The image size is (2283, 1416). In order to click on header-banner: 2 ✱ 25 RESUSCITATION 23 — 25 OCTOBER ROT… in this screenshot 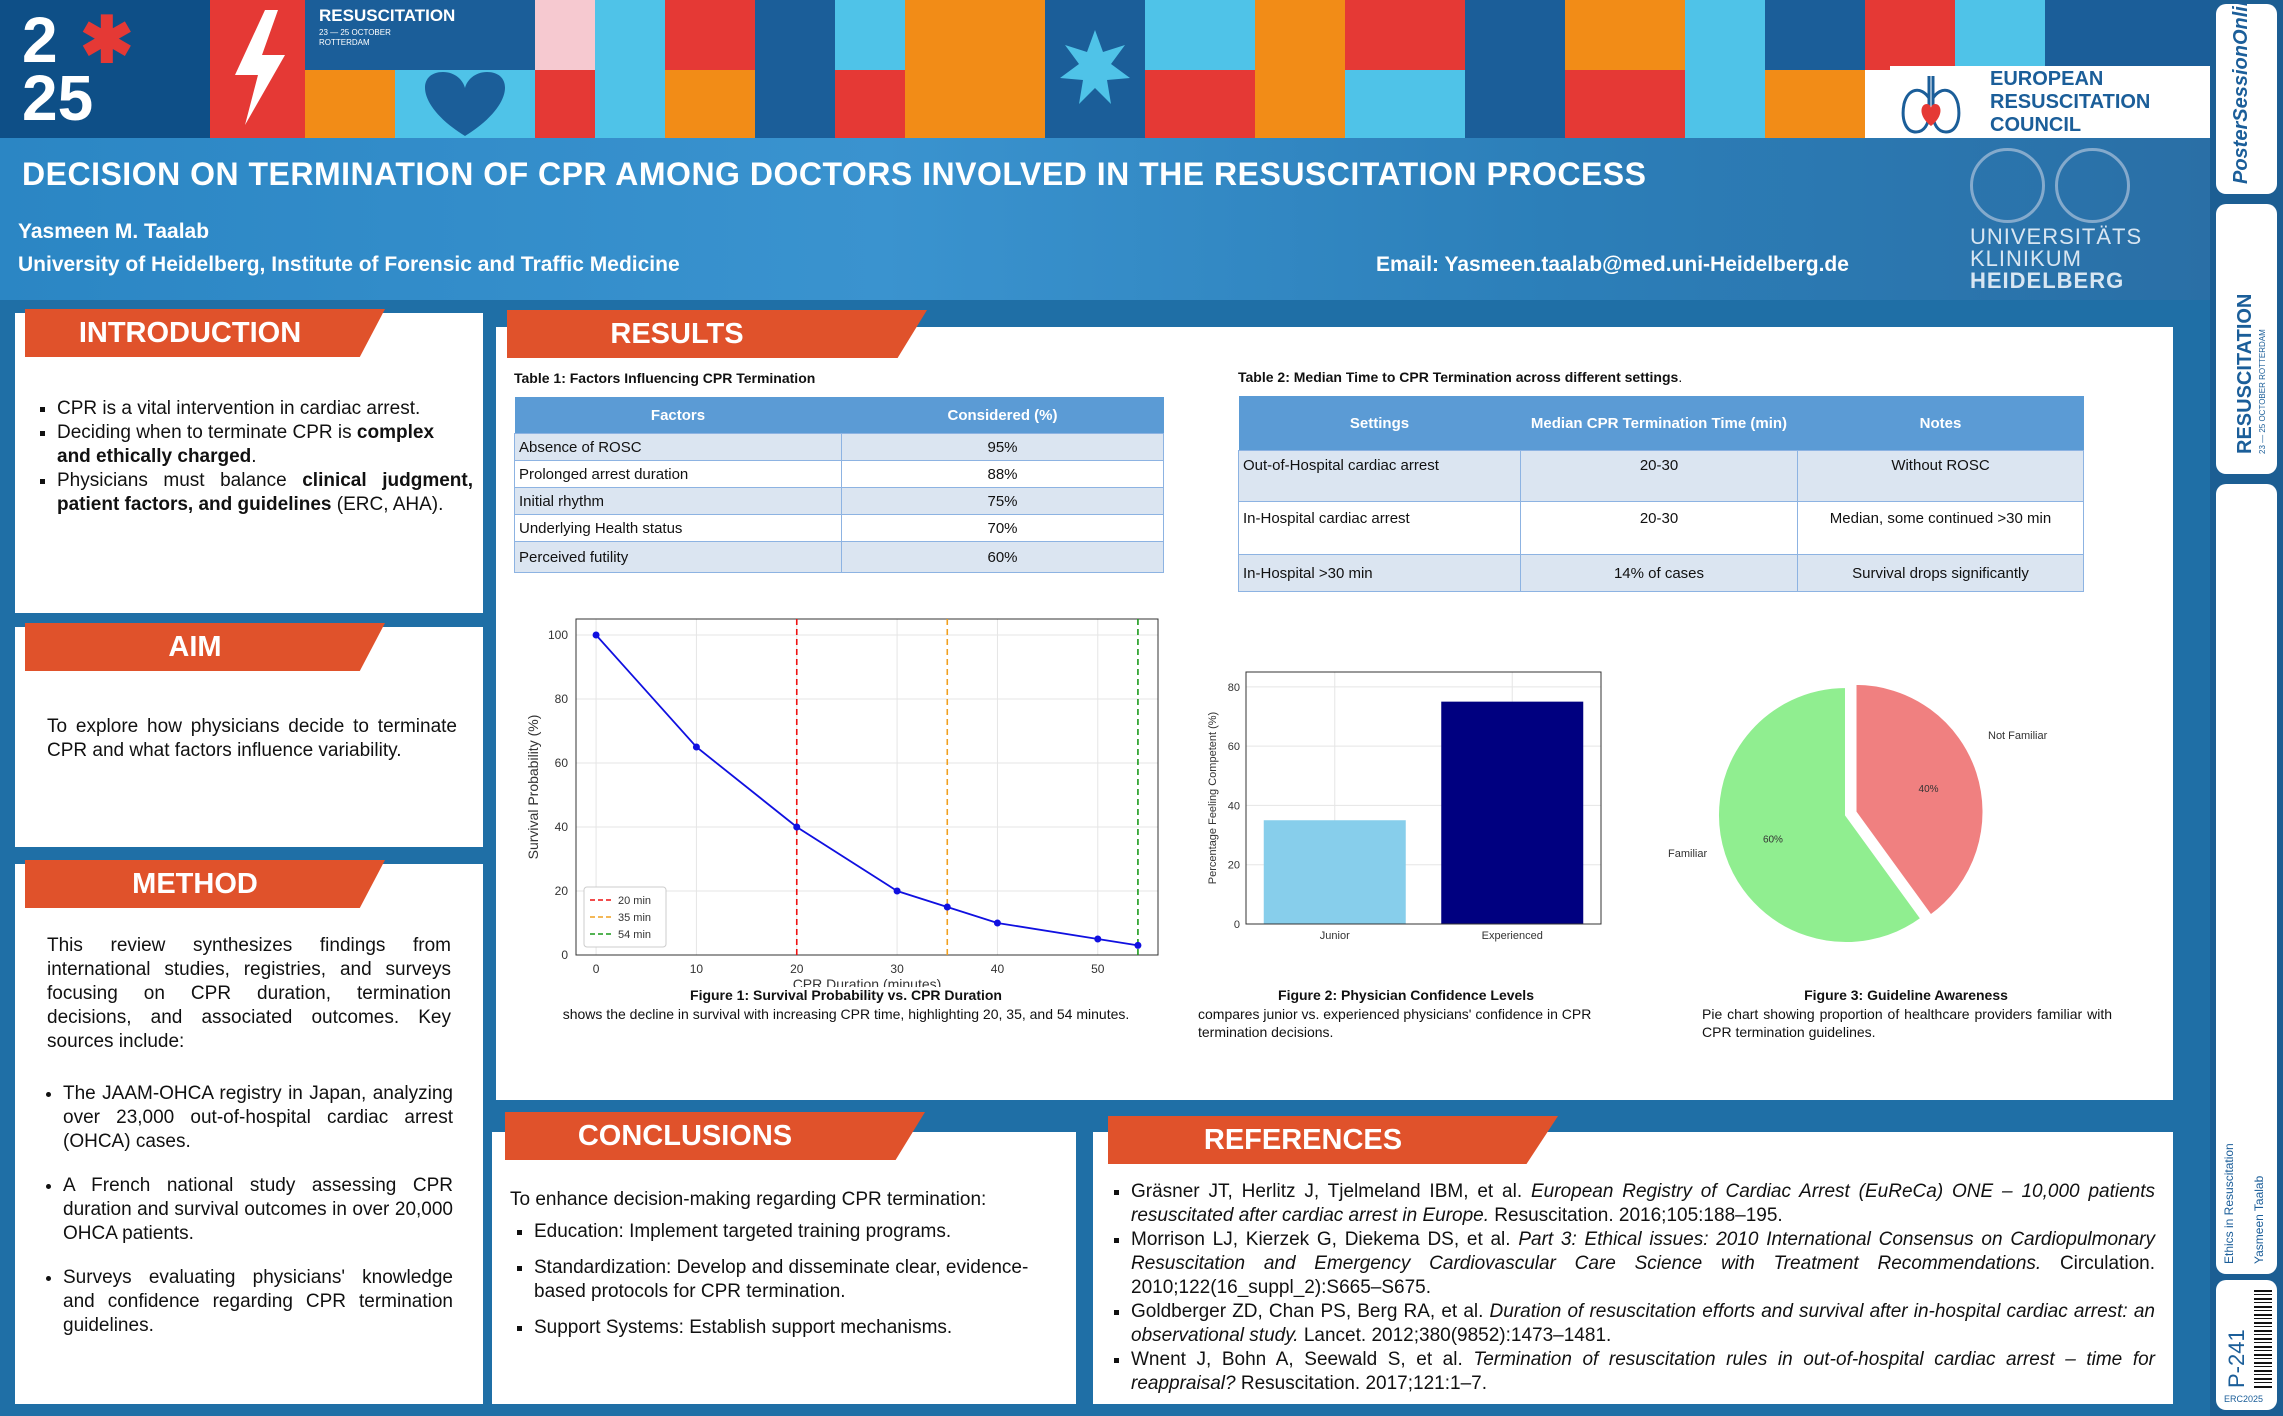, I will do `click(1105, 69)`.